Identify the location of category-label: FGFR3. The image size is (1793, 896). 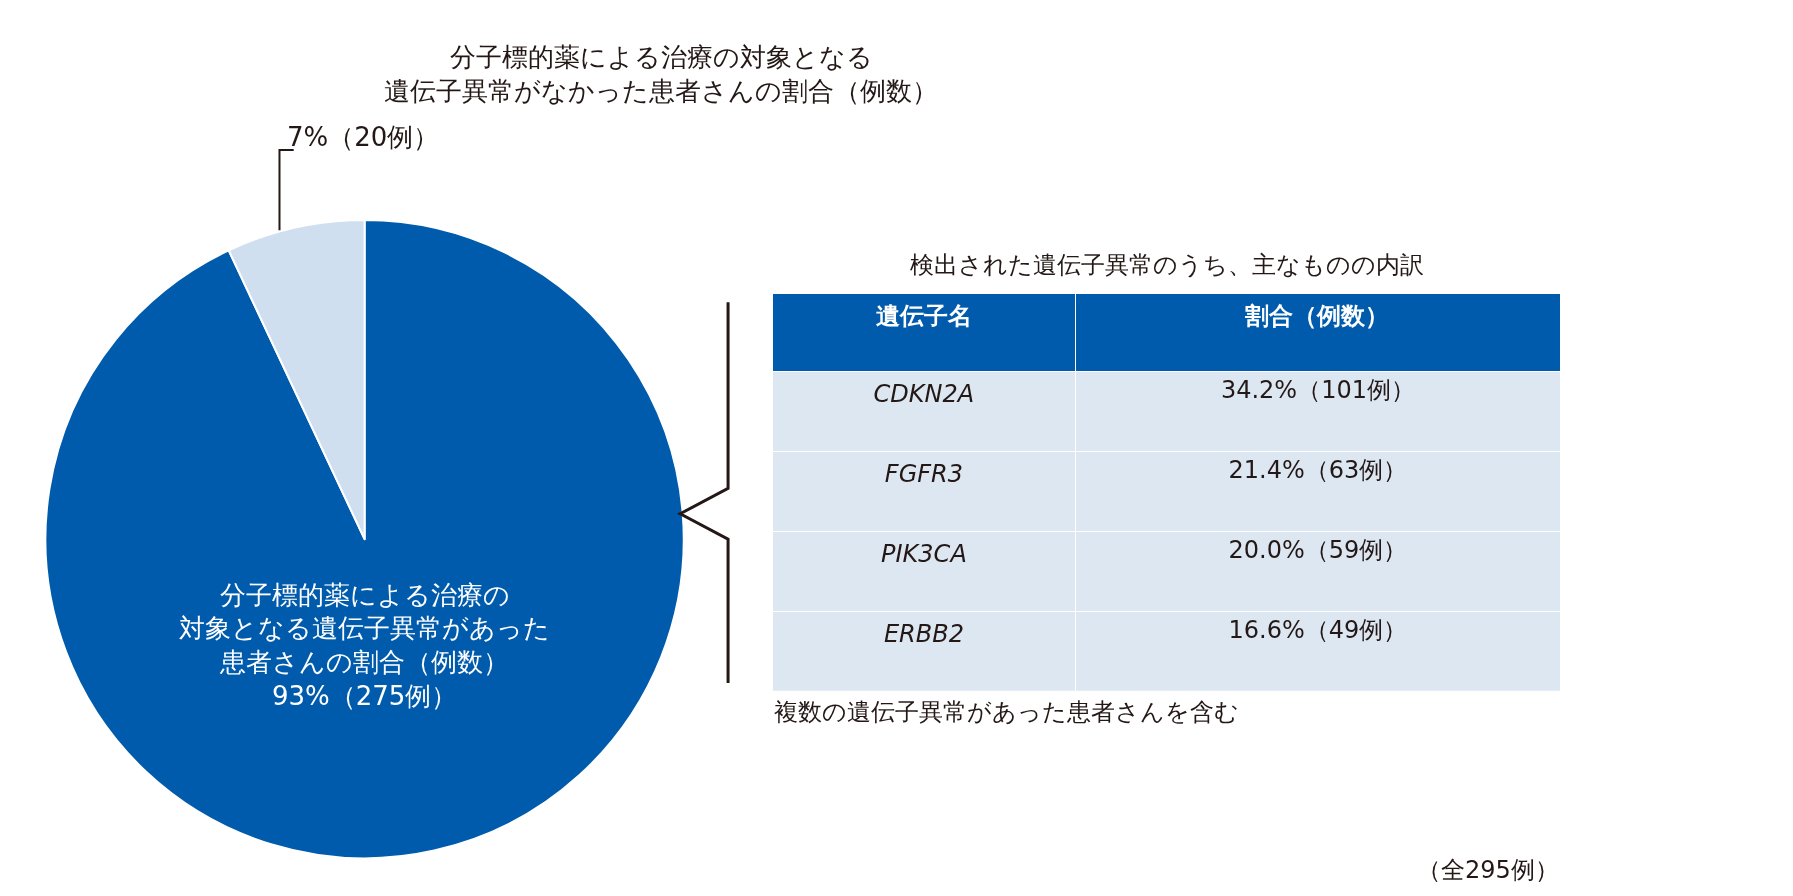
(924, 473).